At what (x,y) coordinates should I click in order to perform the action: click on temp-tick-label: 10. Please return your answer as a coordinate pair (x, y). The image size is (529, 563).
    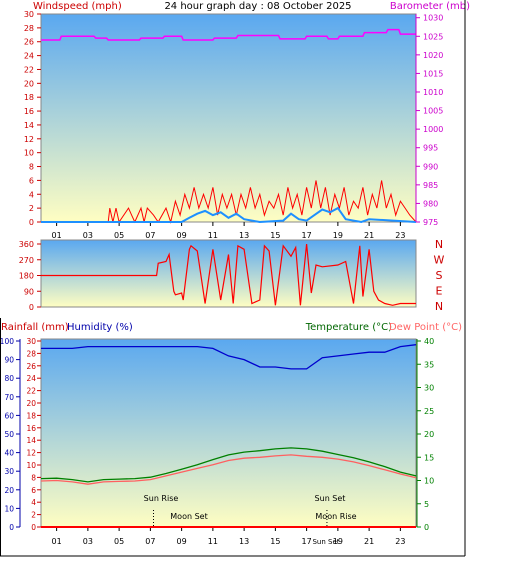
    Looking at the image, I should click on (429, 481).